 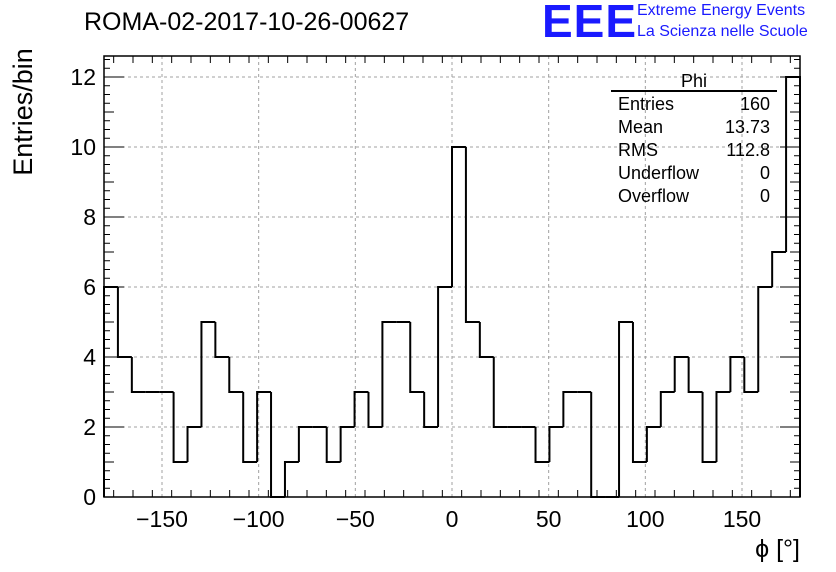 I want to click on eee-logo-line1: Extreme Energy Events, so click(x=721, y=10).